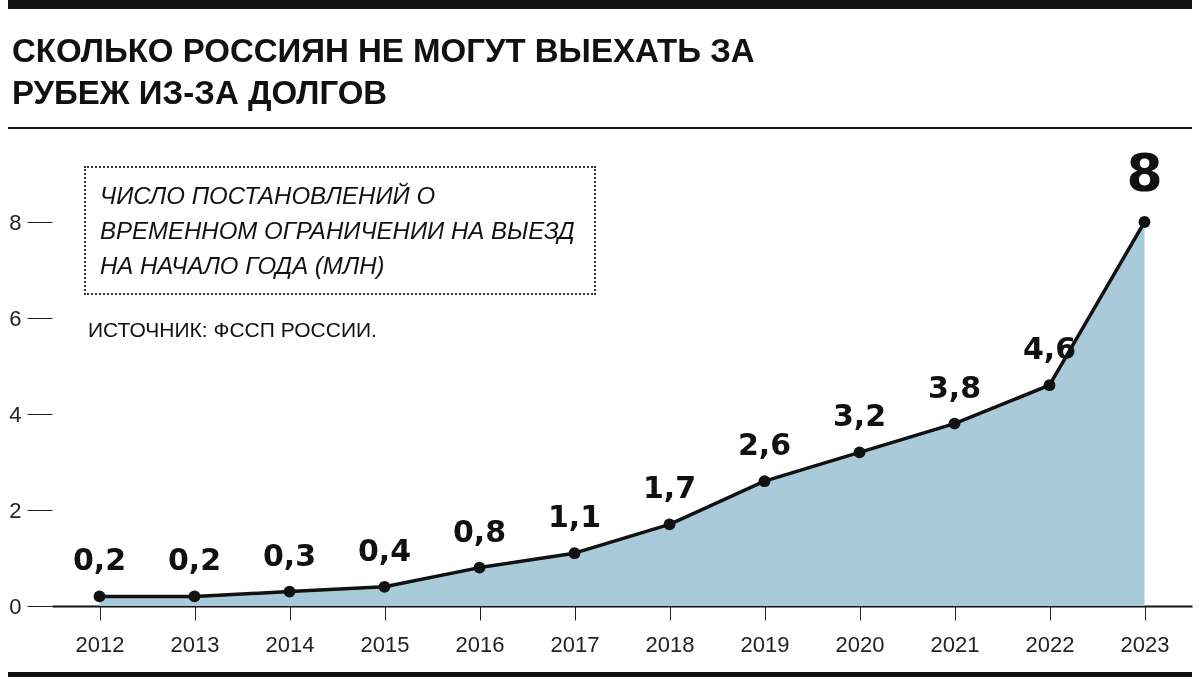 Image resolution: width=1200 pixels, height=684 pixels. I want to click on x-tick-label: 2014, so click(290, 644).